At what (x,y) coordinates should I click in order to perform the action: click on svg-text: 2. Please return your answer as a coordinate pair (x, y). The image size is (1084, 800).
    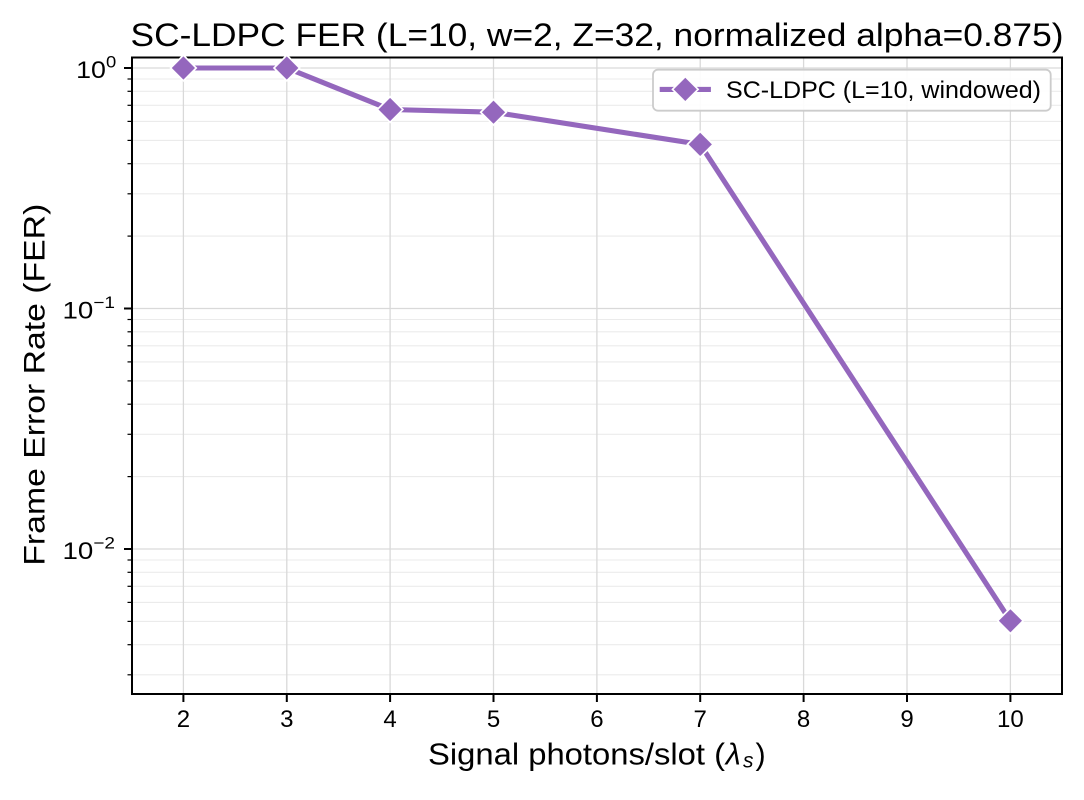
    Looking at the image, I should click on (183, 719).